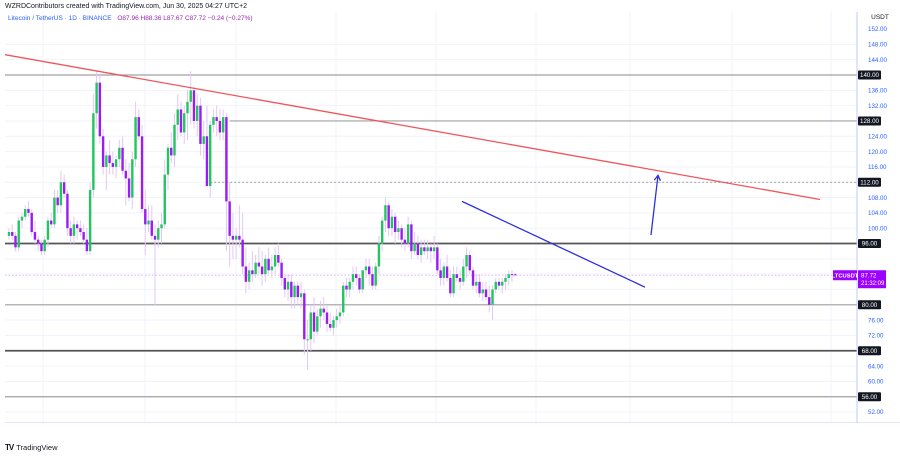 The image size is (900, 458). What do you see at coordinates (876, 366) in the screenshot?
I see `price-tick: 64.00` at bounding box center [876, 366].